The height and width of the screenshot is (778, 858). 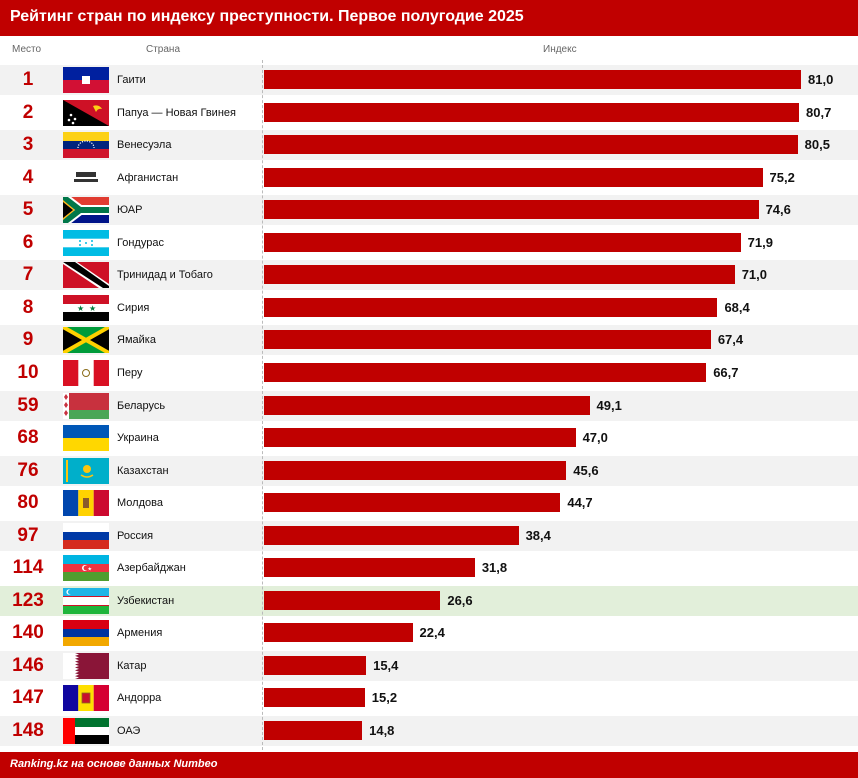 What do you see at coordinates (86, 568) in the screenshot?
I see `azerbaijan-flag: ★` at bounding box center [86, 568].